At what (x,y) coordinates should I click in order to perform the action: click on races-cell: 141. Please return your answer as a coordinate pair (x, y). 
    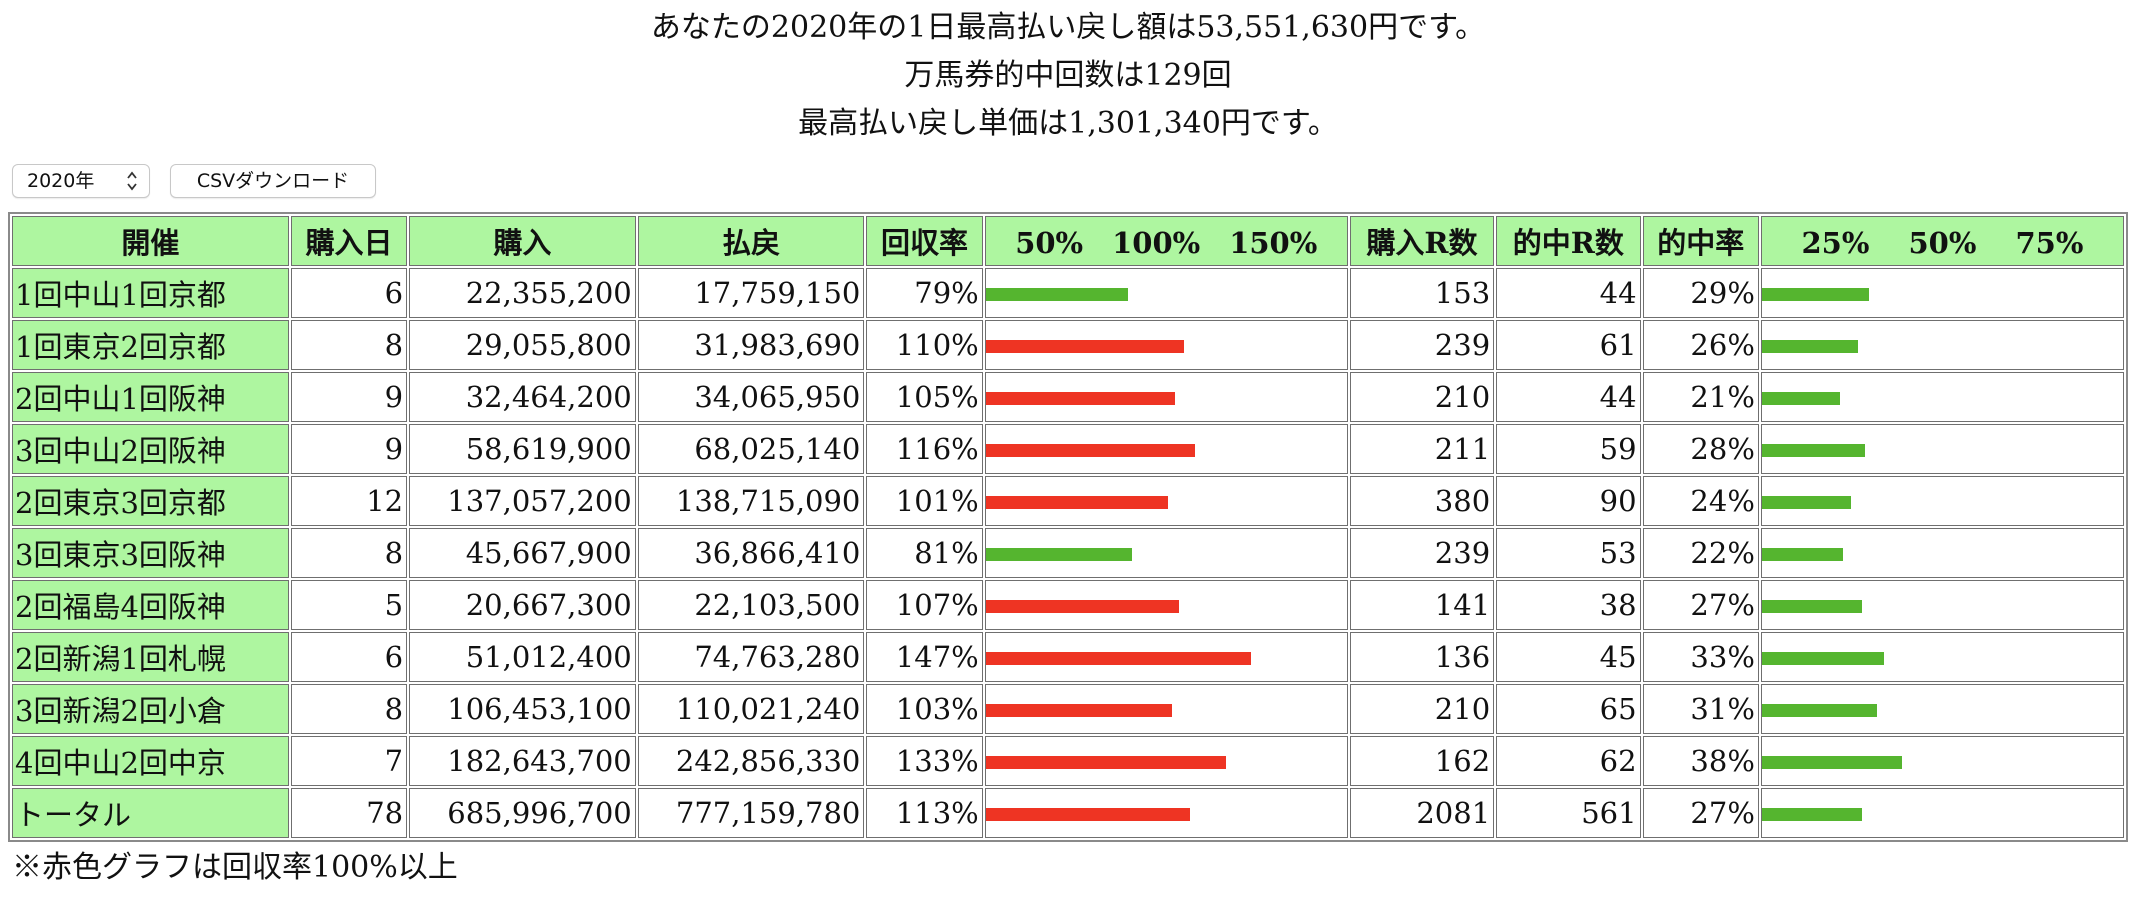
    Looking at the image, I should click on (1422, 605).